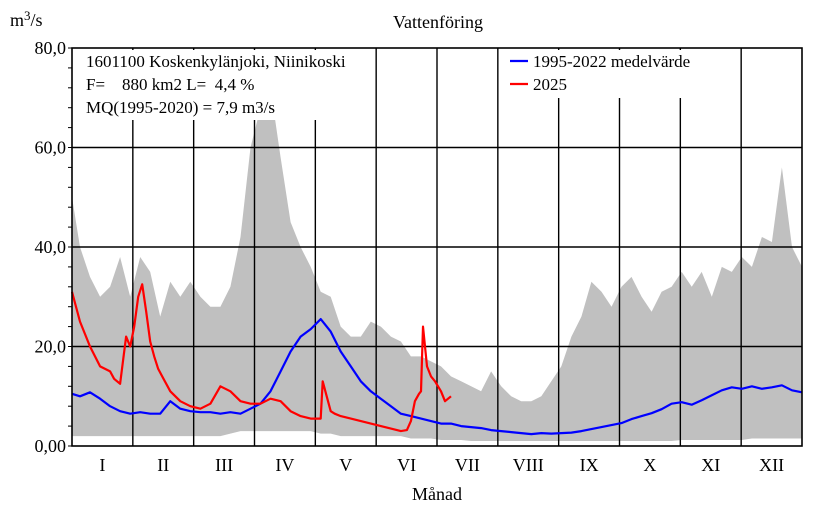 The height and width of the screenshot is (520, 840). I want to click on y-tick-label: 0,00, so click(51, 446).